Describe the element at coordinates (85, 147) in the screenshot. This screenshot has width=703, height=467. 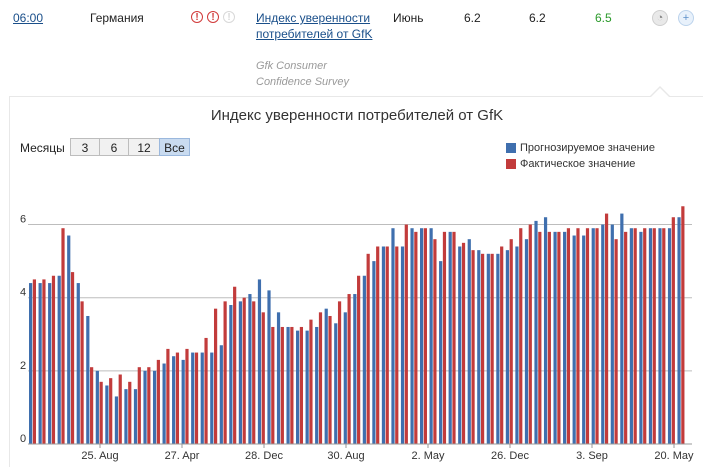
I see `range-button-3: 3` at that location.